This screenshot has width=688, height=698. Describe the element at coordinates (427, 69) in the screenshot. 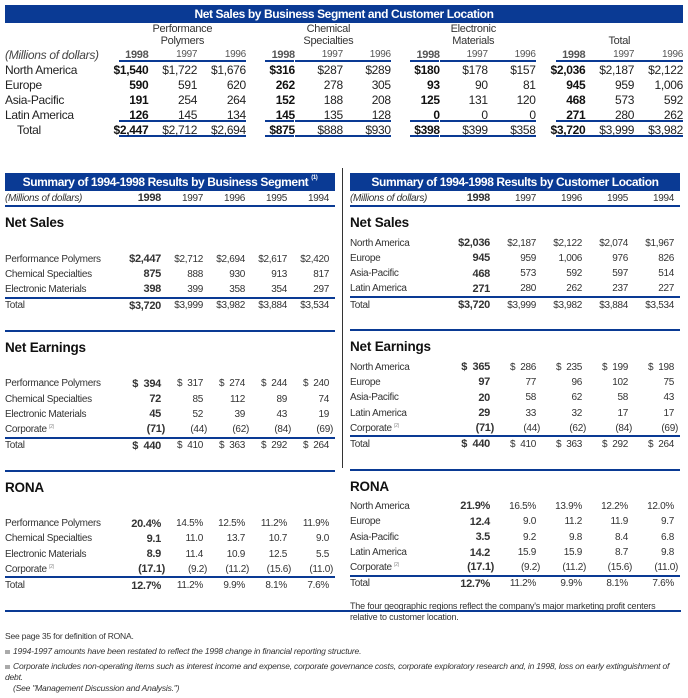

I see `value-cell: $180` at that location.